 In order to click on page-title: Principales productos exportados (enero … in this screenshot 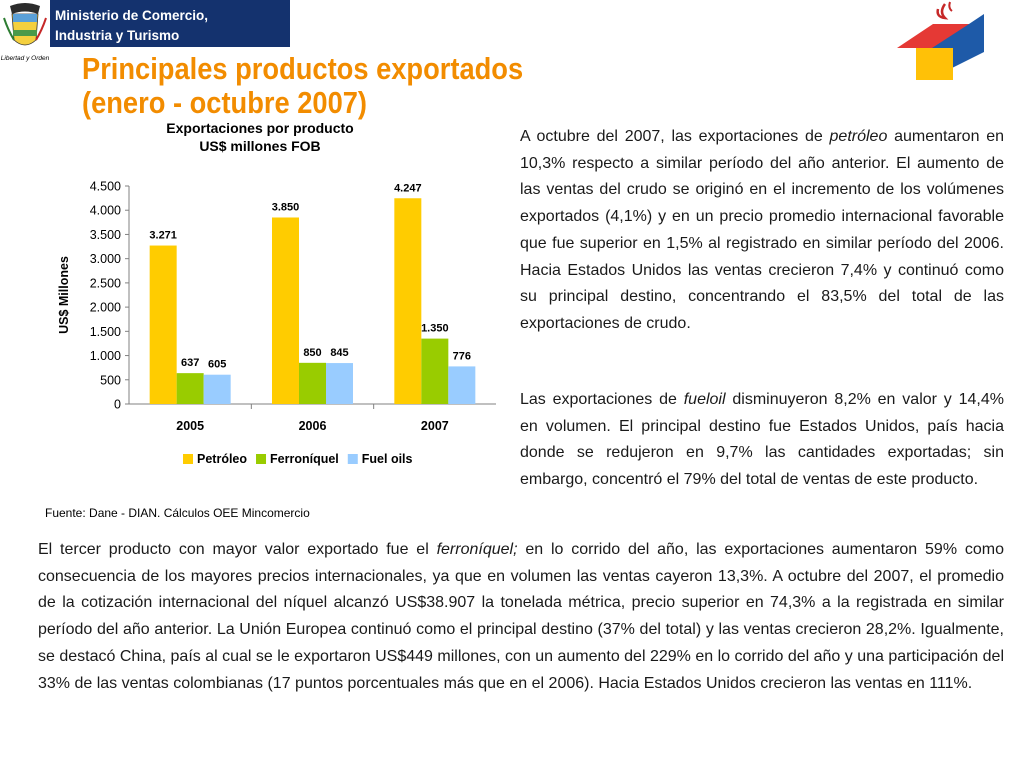, I will do `click(302, 86)`.